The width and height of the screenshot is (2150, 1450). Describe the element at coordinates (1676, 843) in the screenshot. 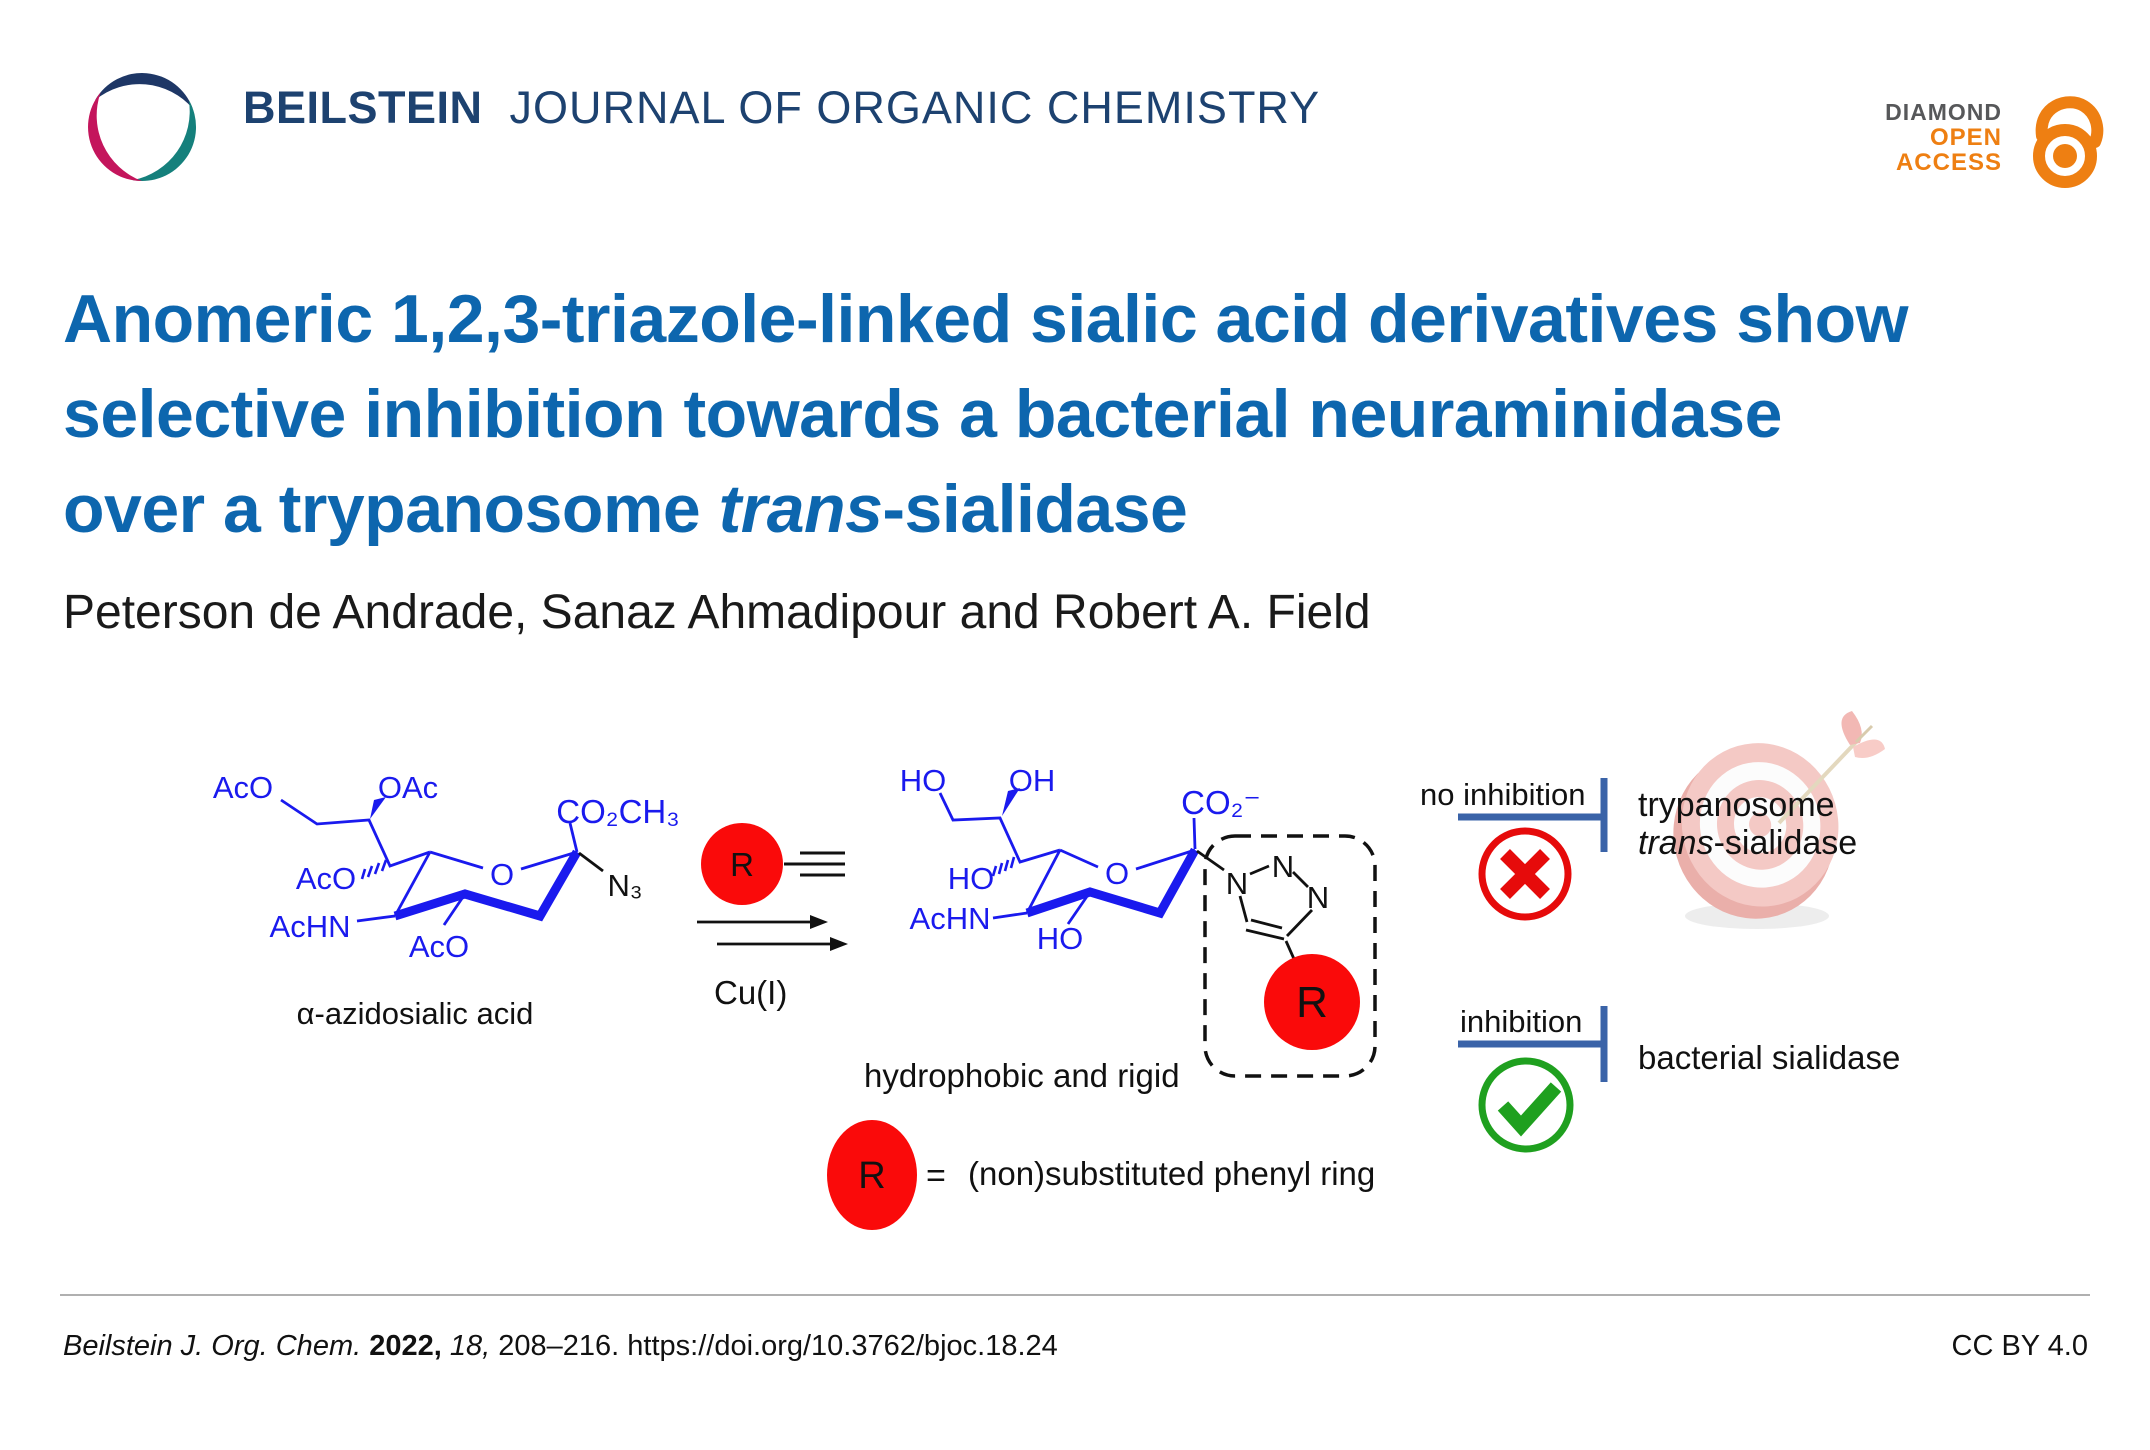

I see `trans-italic: trans` at that location.